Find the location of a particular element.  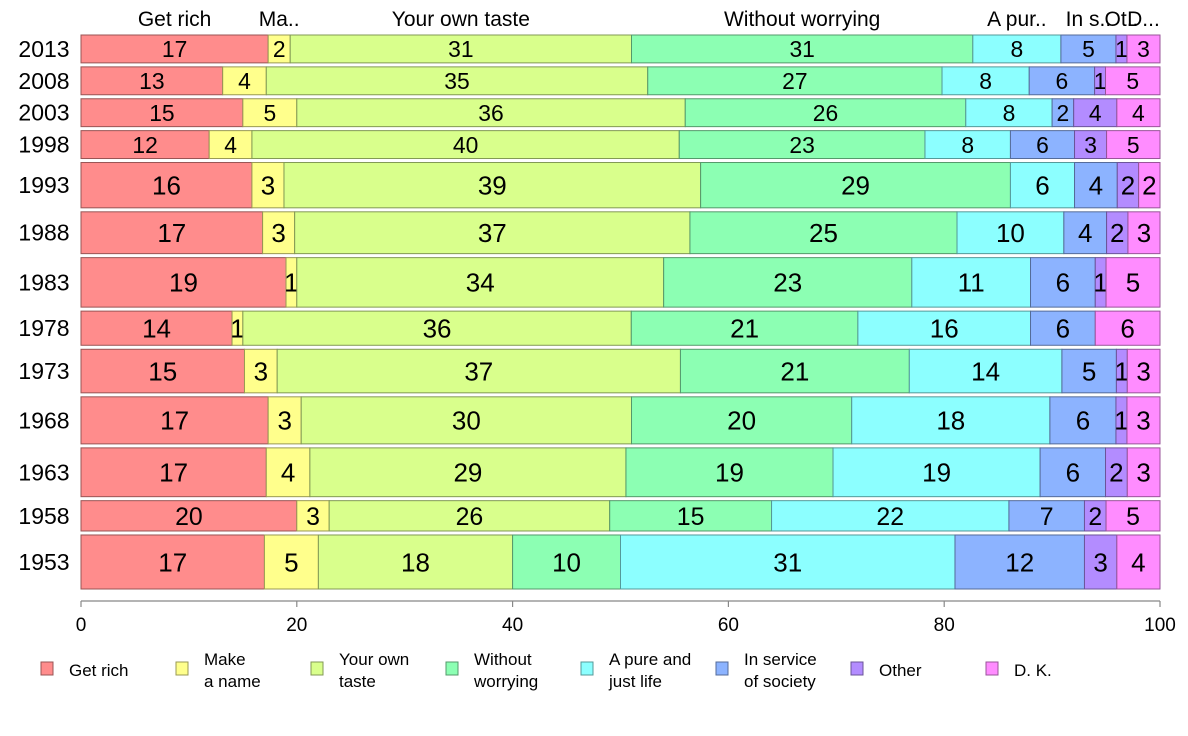

data-label: 39 is located at coordinates (492, 186).